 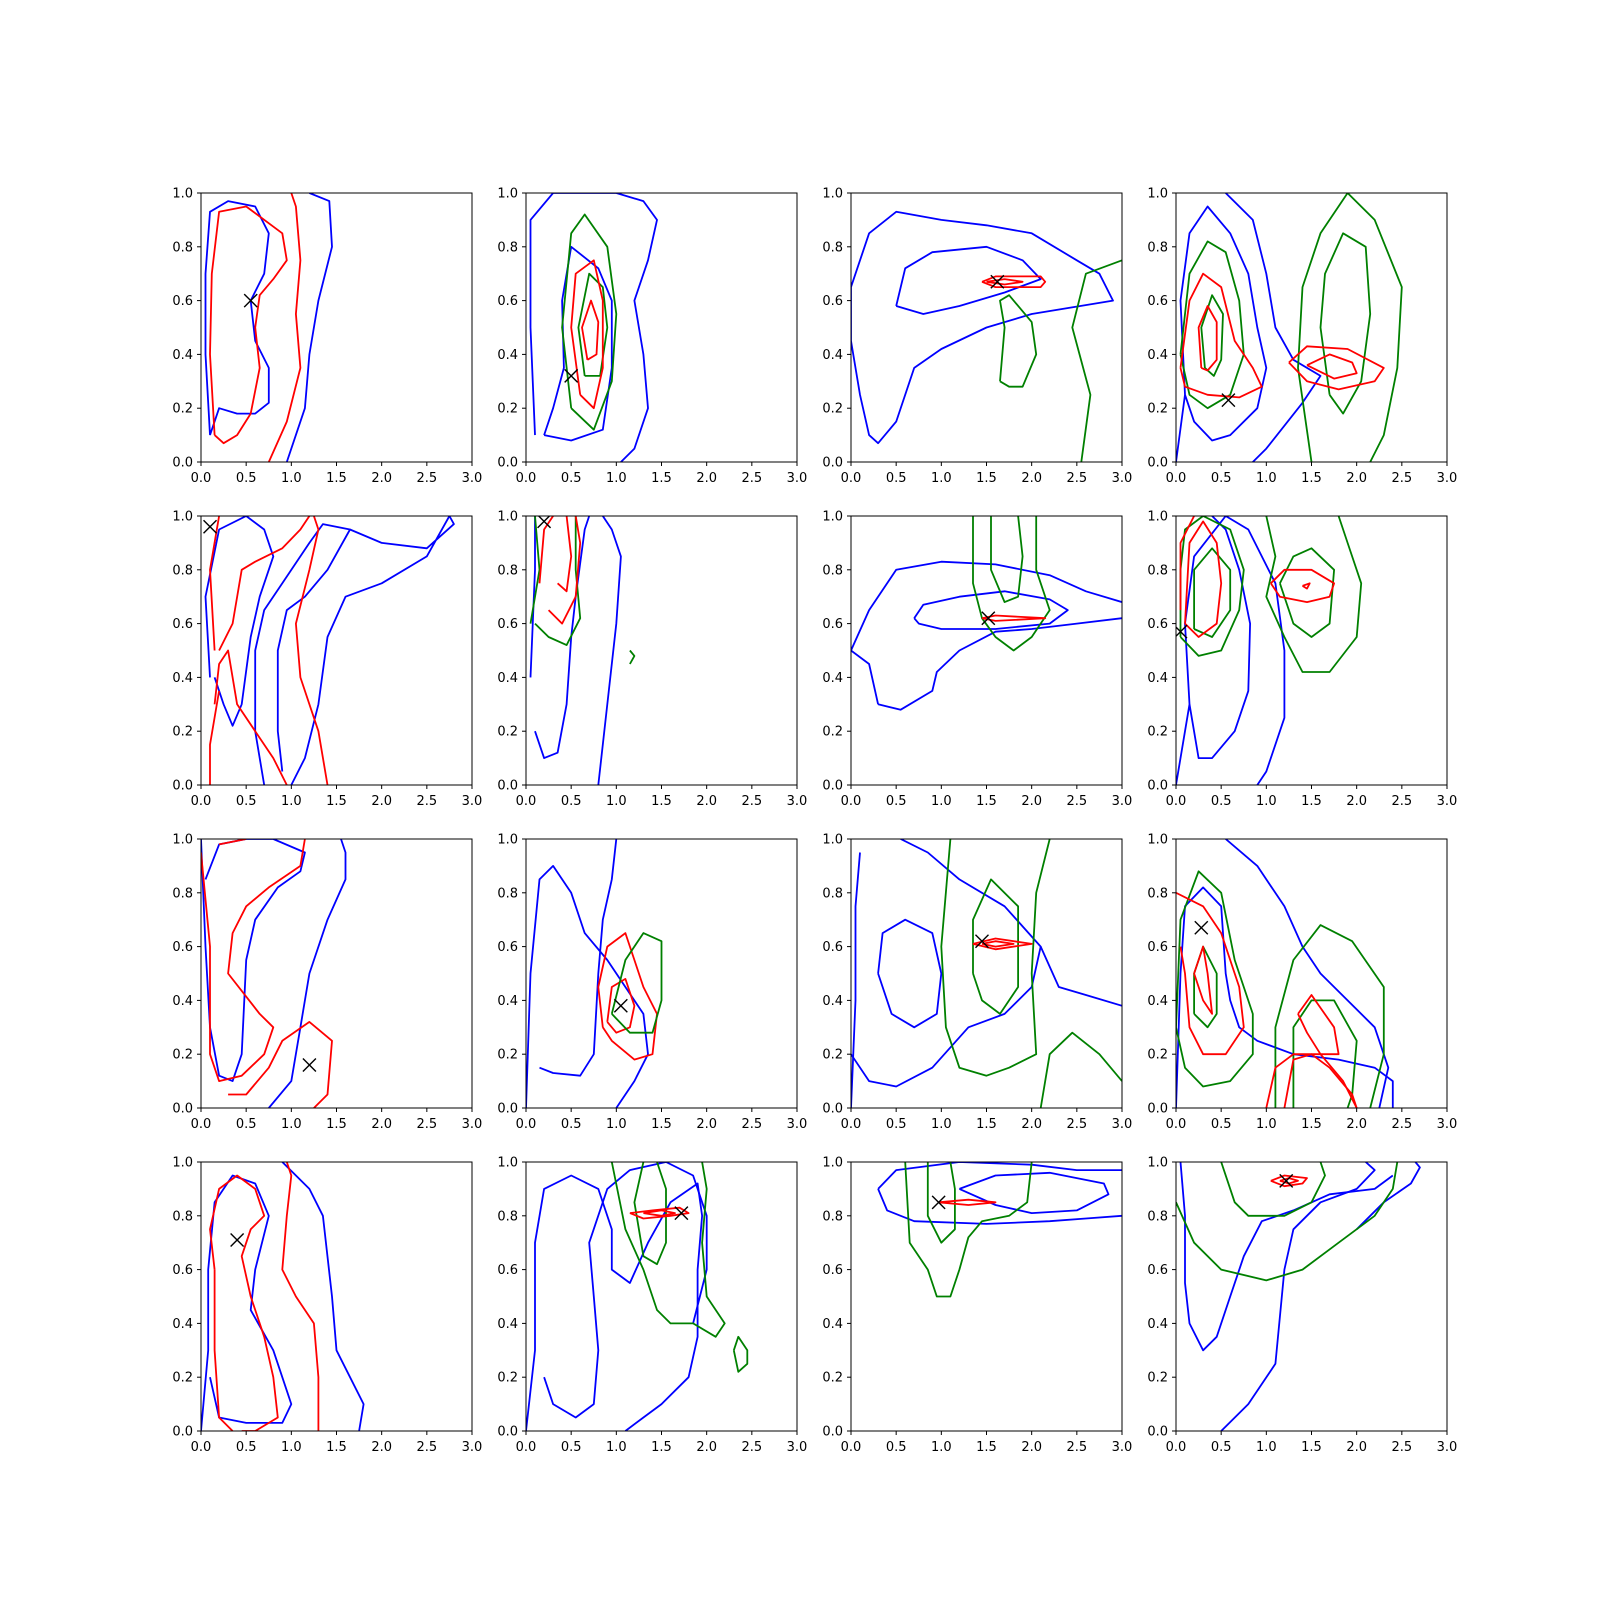 What do you see at coordinates (1221, 1447) in the screenshot?
I see `x-tick-label: 0.5` at bounding box center [1221, 1447].